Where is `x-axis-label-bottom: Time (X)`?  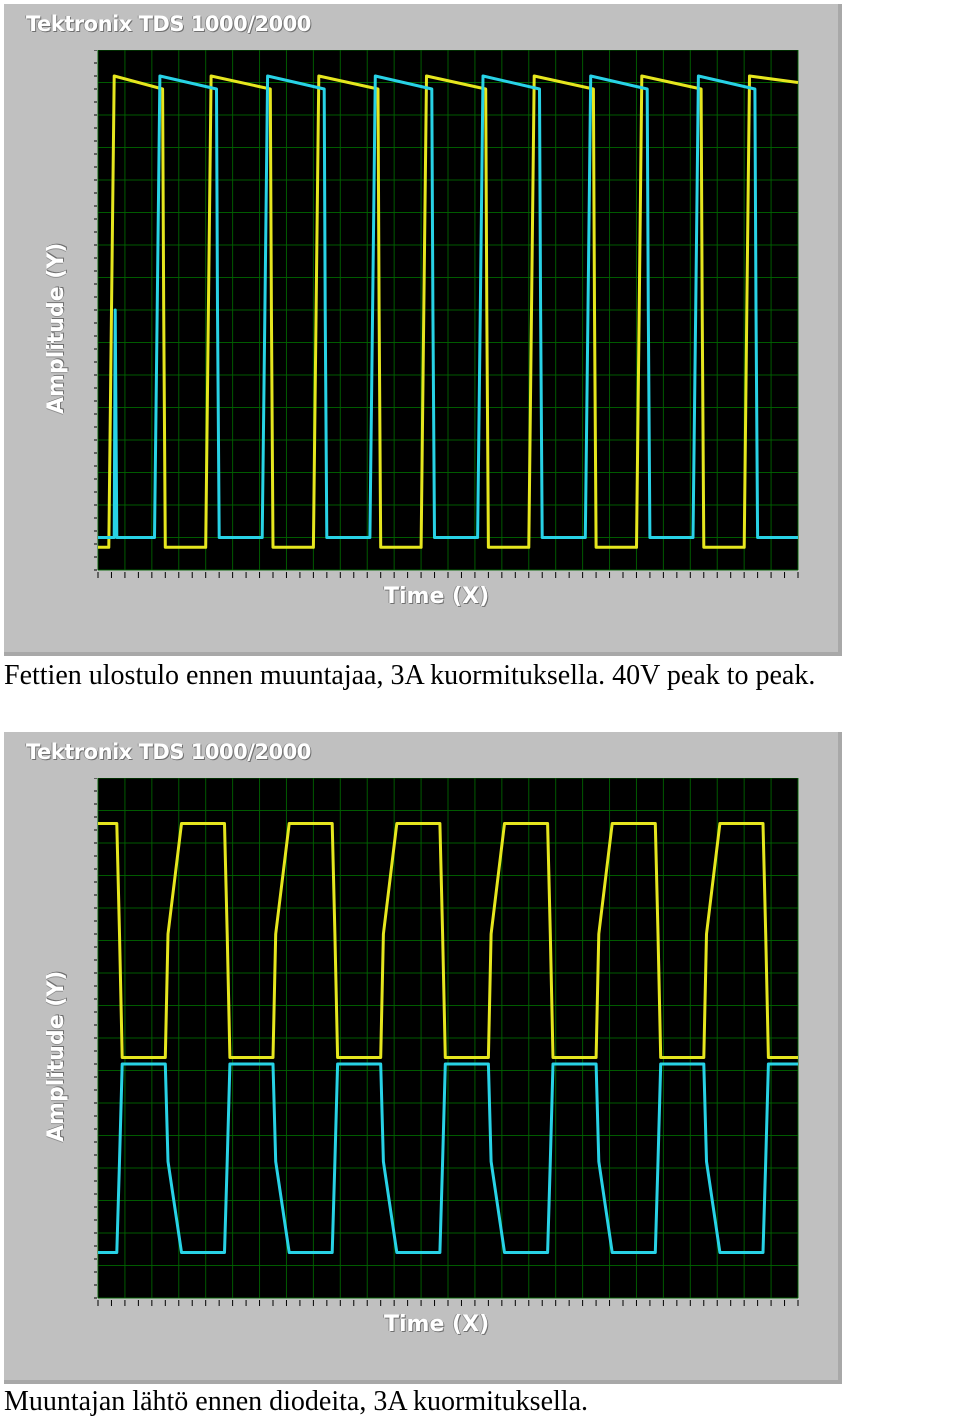
x-axis-label-bottom: Time (X) is located at coordinates (437, 1324).